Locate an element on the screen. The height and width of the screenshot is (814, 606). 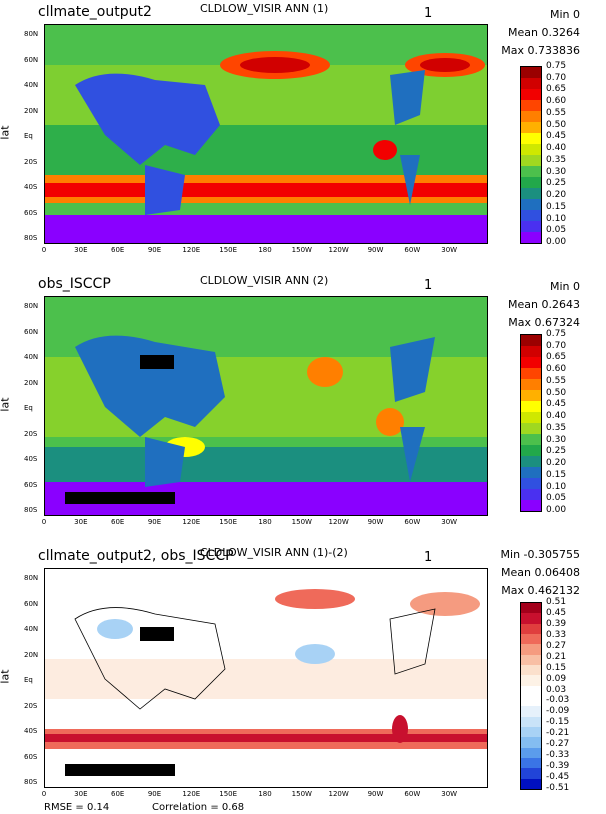
lon-tick: 30E is located at coordinates (81, 250).